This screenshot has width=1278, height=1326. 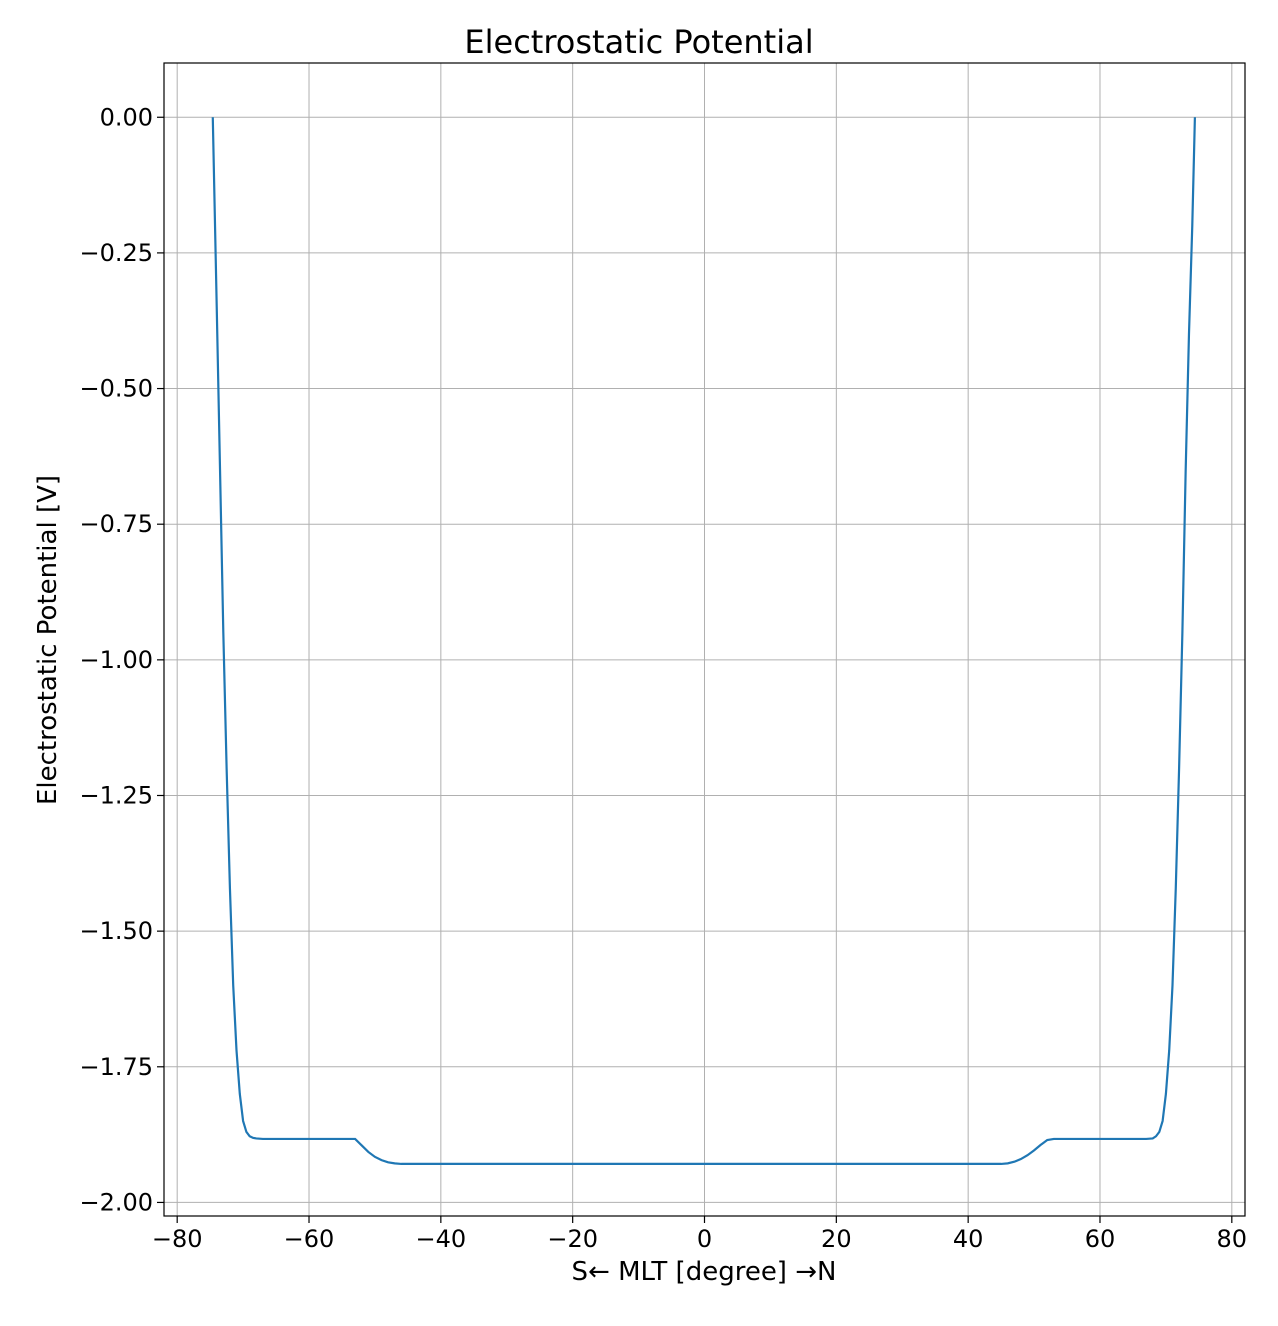 What do you see at coordinates (116, 795) in the screenshot?
I see `y-tick-label: −1.25` at bounding box center [116, 795].